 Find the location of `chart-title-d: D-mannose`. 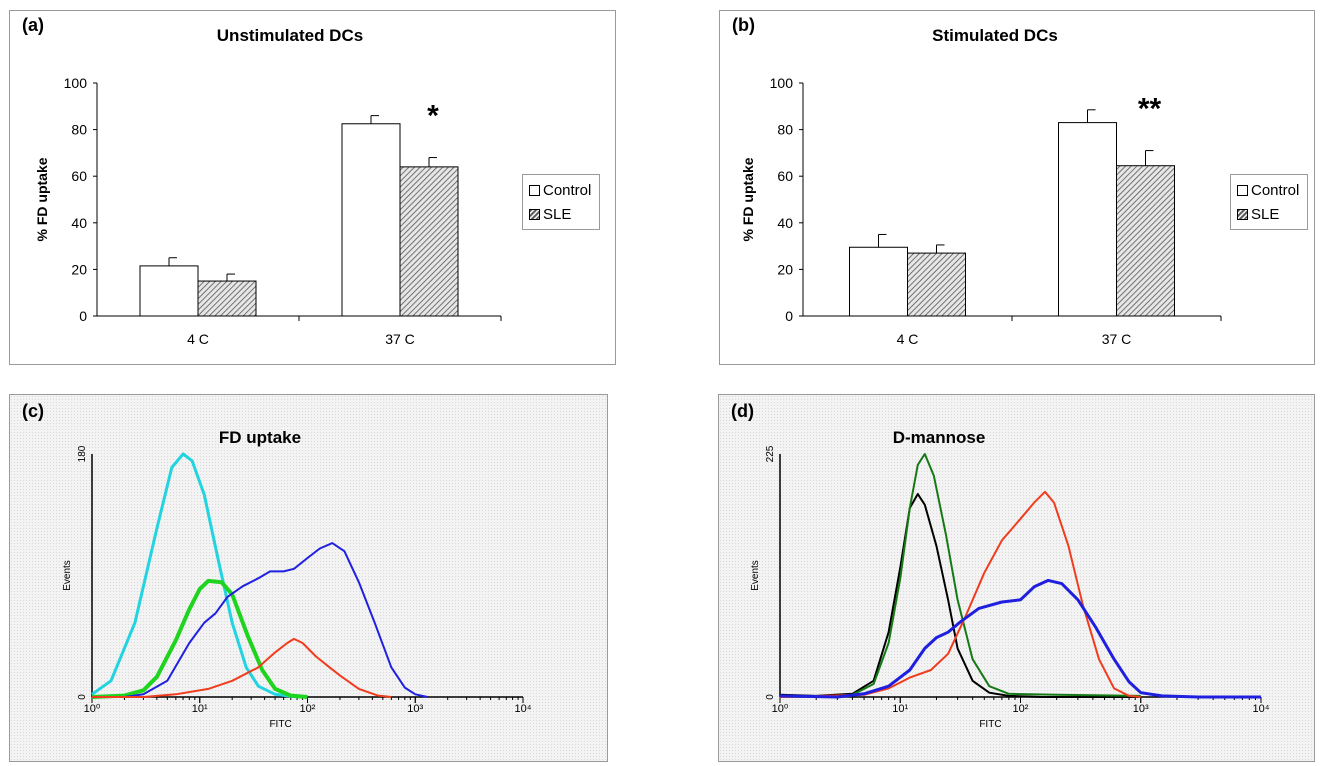

chart-title-d: D-mannose is located at coordinates (939, 437).